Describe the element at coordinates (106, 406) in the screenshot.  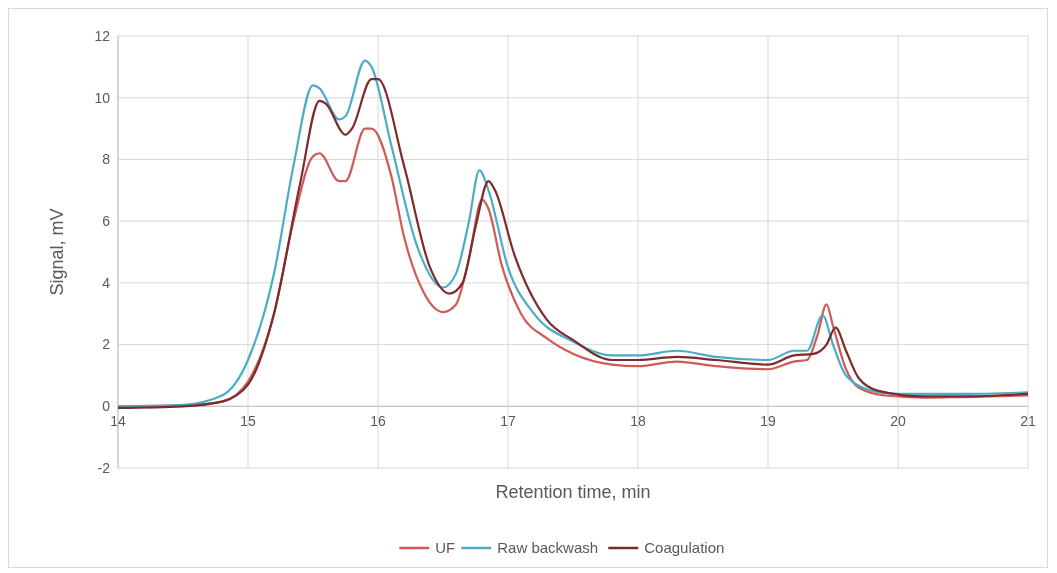
I see `y-tick-label: 0` at that location.